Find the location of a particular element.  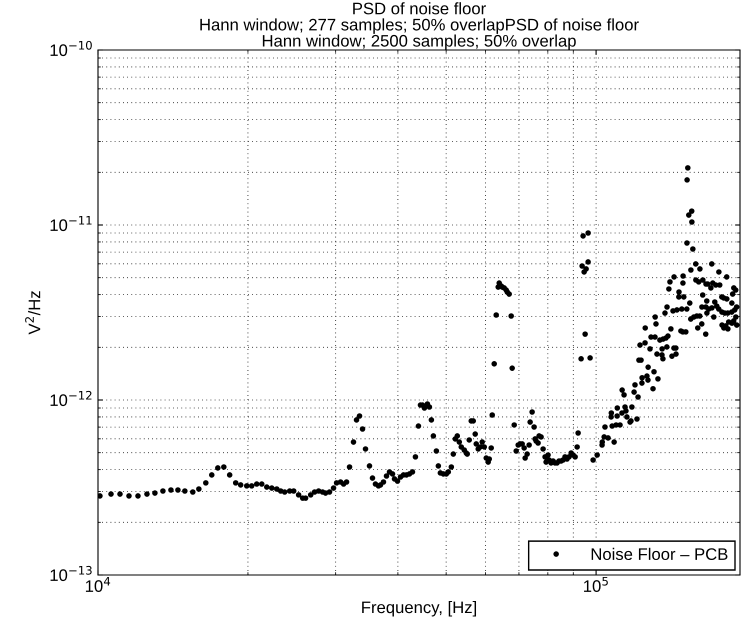

y-tick-label: 10$^{−11}$ is located at coordinates (71, 224).